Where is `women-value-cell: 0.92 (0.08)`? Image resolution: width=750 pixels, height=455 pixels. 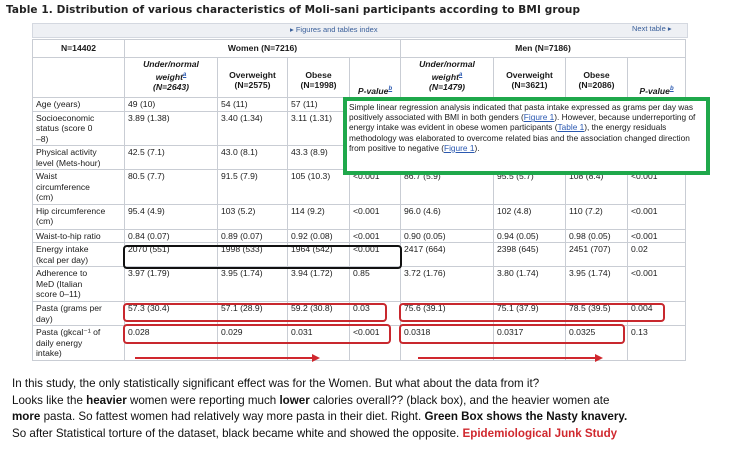
women-value-cell: 0.92 (0.08) is located at coordinates (318, 235).